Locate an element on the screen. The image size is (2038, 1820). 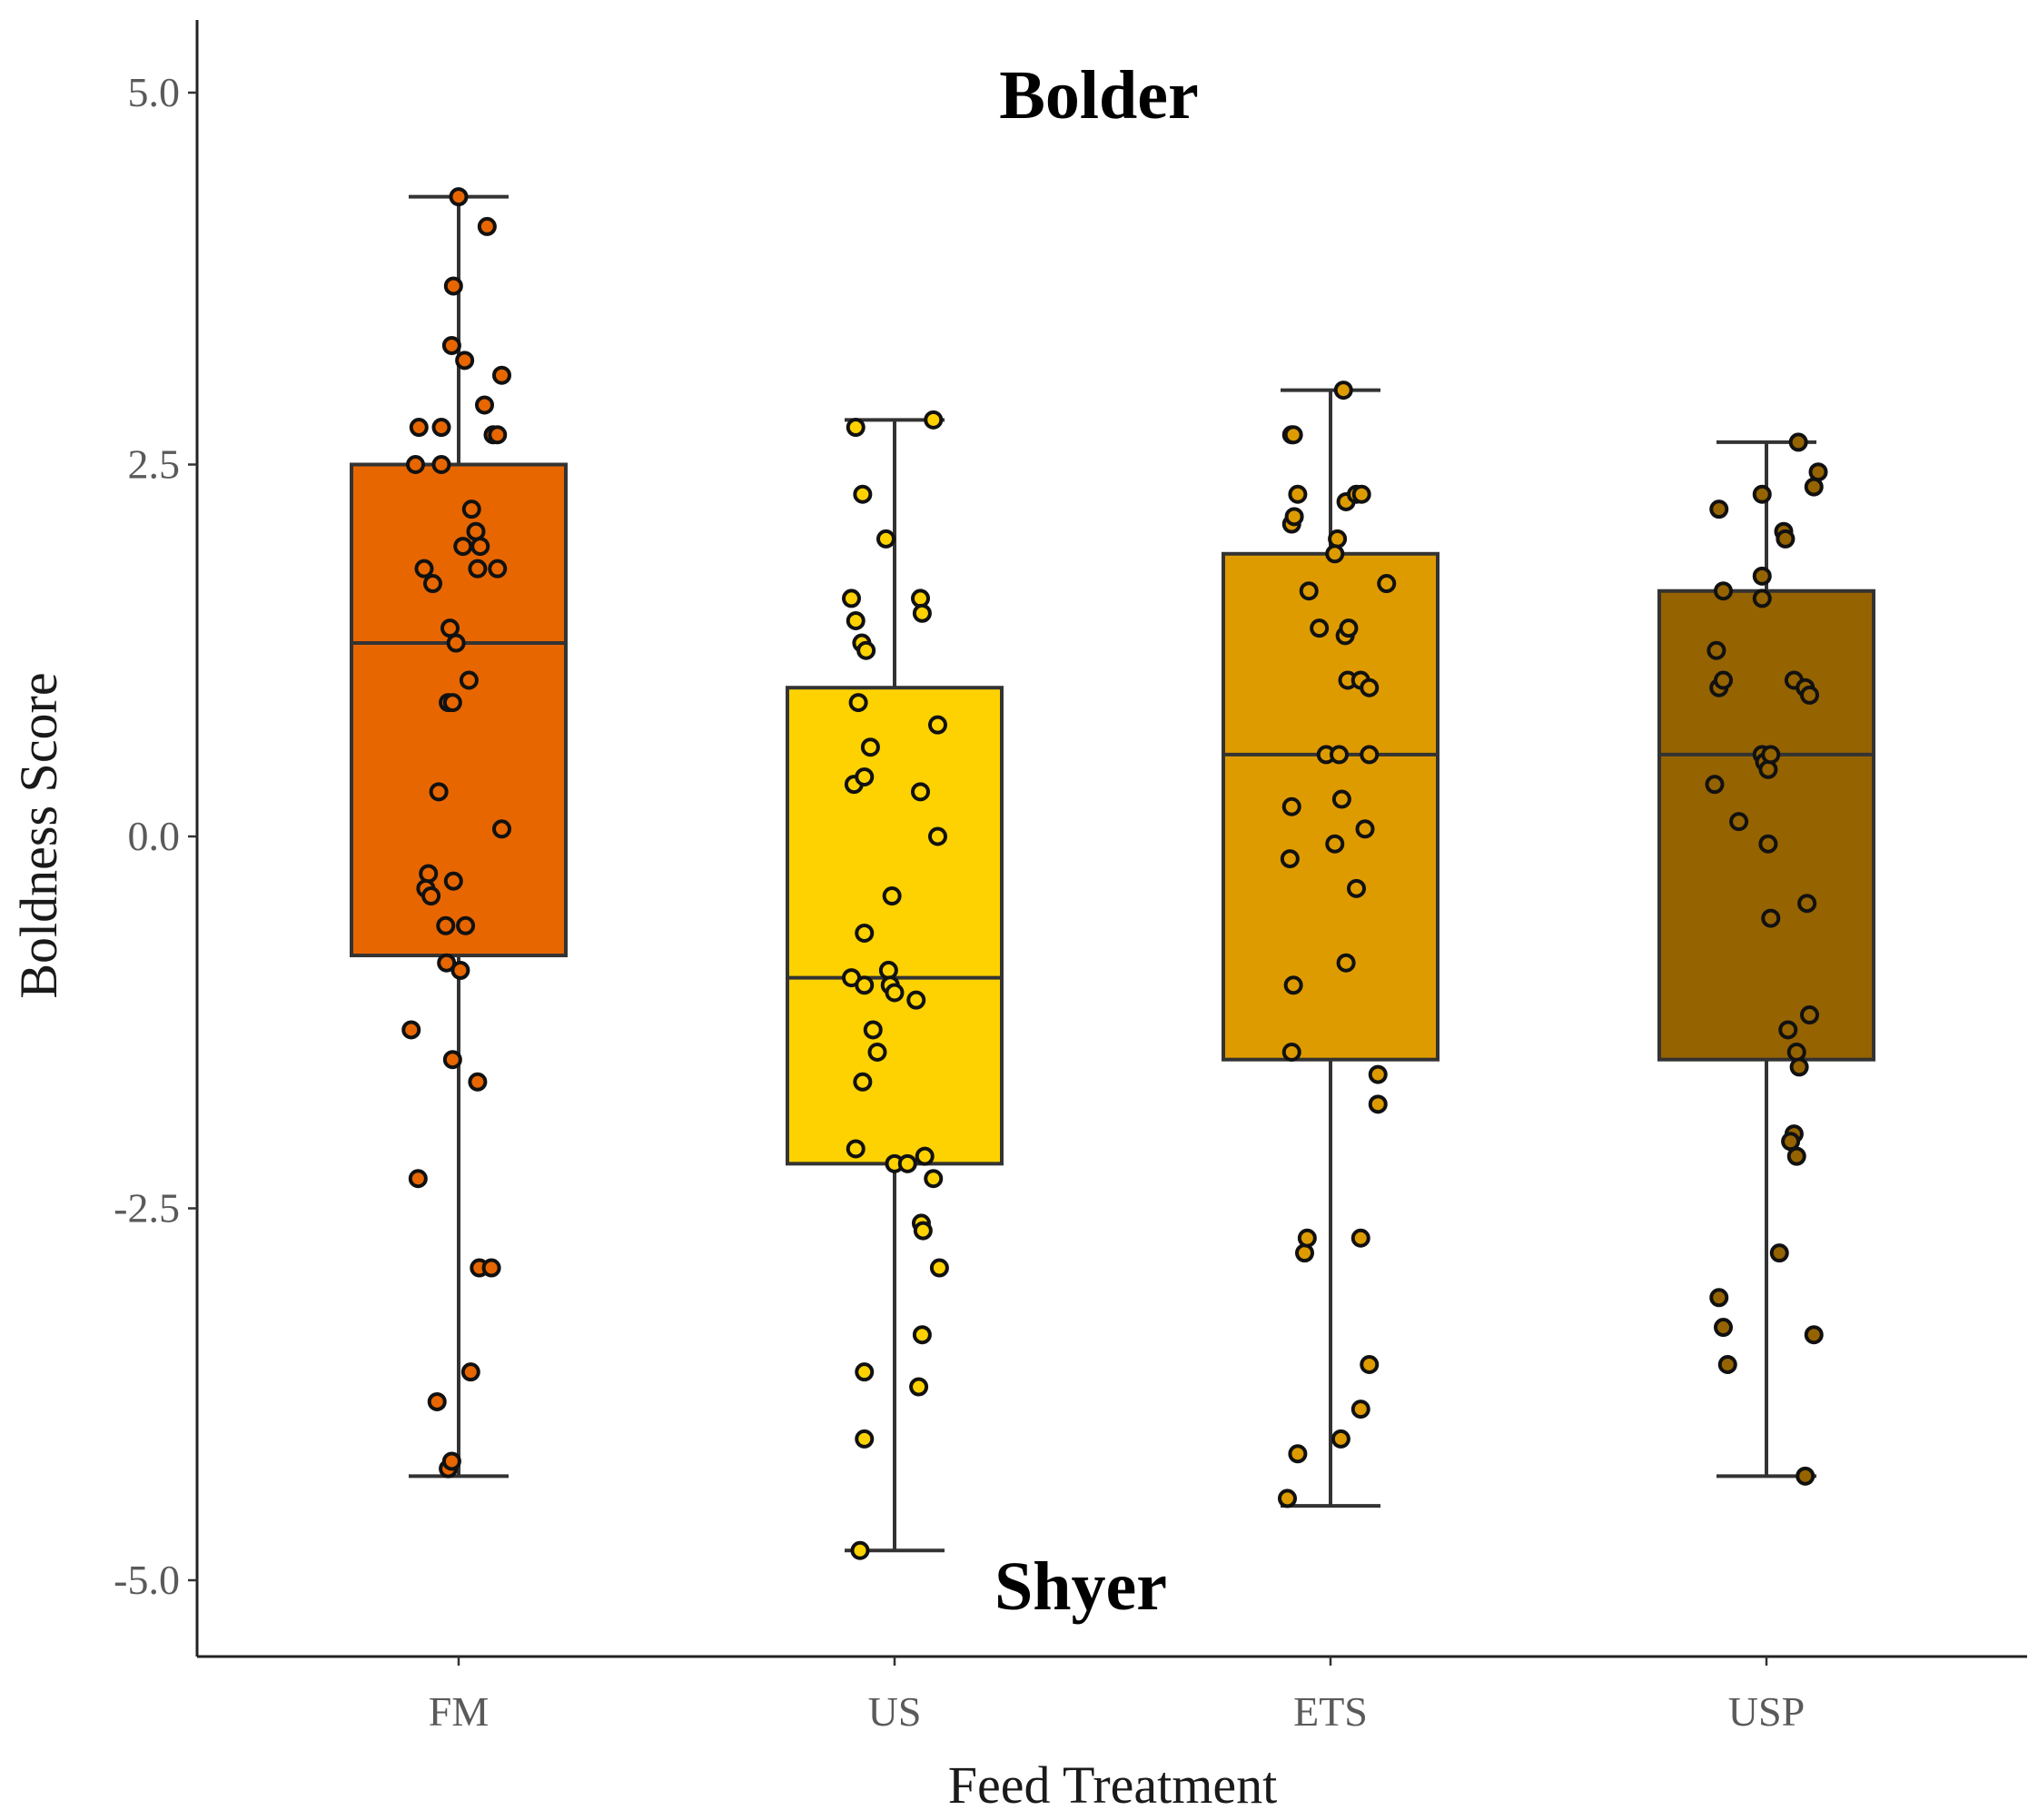
x-tick-label: USP is located at coordinates (1766, 1712).